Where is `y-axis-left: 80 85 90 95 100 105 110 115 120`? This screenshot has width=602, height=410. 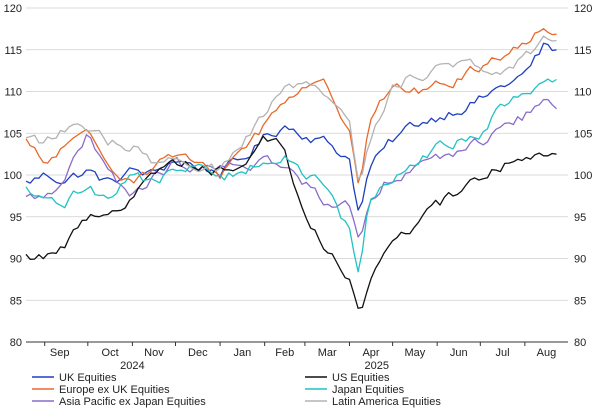
y-axis-left: 80 85 90 95 100 105 110 115 120 is located at coordinates (13, 176).